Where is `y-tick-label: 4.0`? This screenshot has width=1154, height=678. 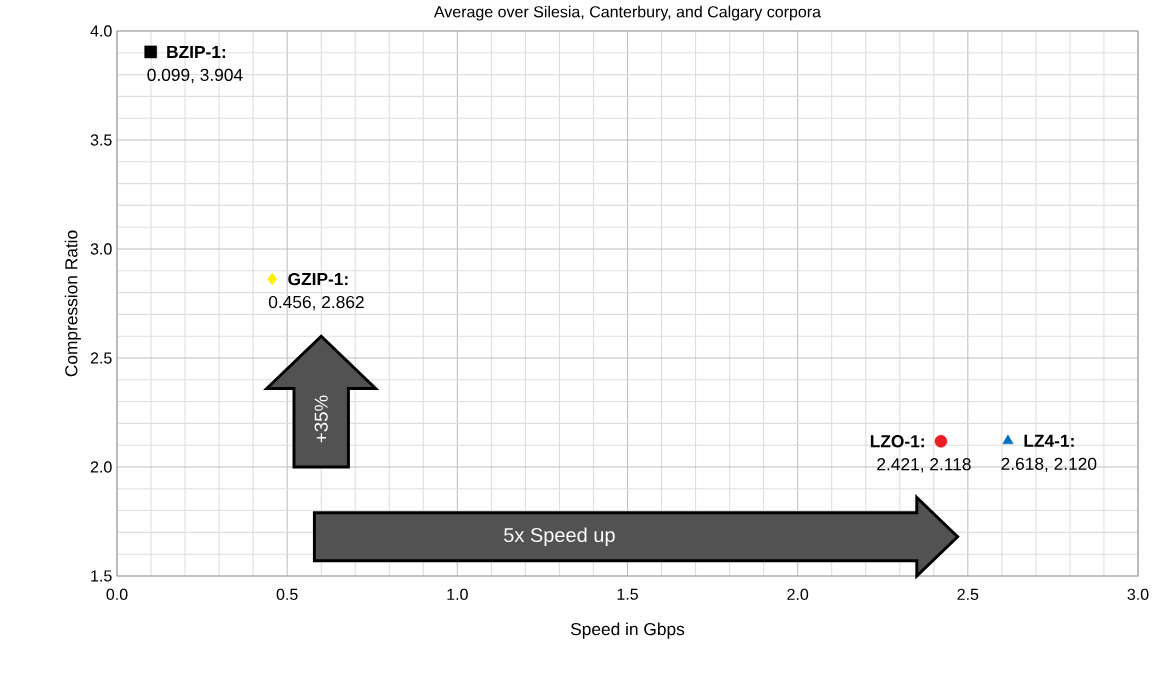 y-tick-label: 4.0 is located at coordinates (101, 31).